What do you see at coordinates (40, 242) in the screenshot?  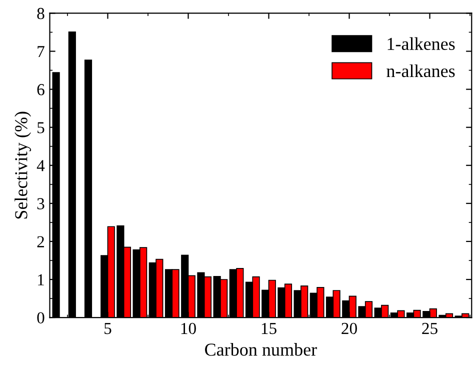 I see `y-tick-label: 2` at bounding box center [40, 242].